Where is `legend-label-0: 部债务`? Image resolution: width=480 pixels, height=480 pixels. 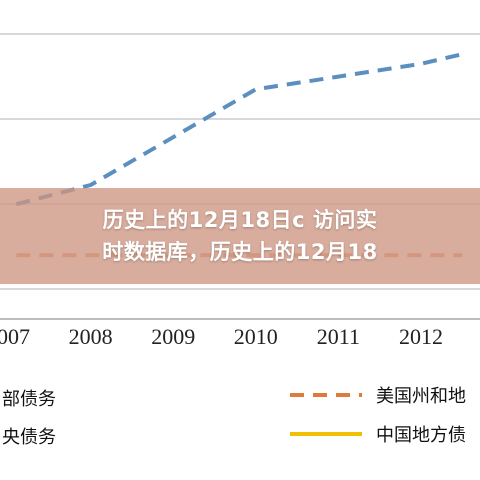
legend-label-0: 部债务 is located at coordinates (29, 399).